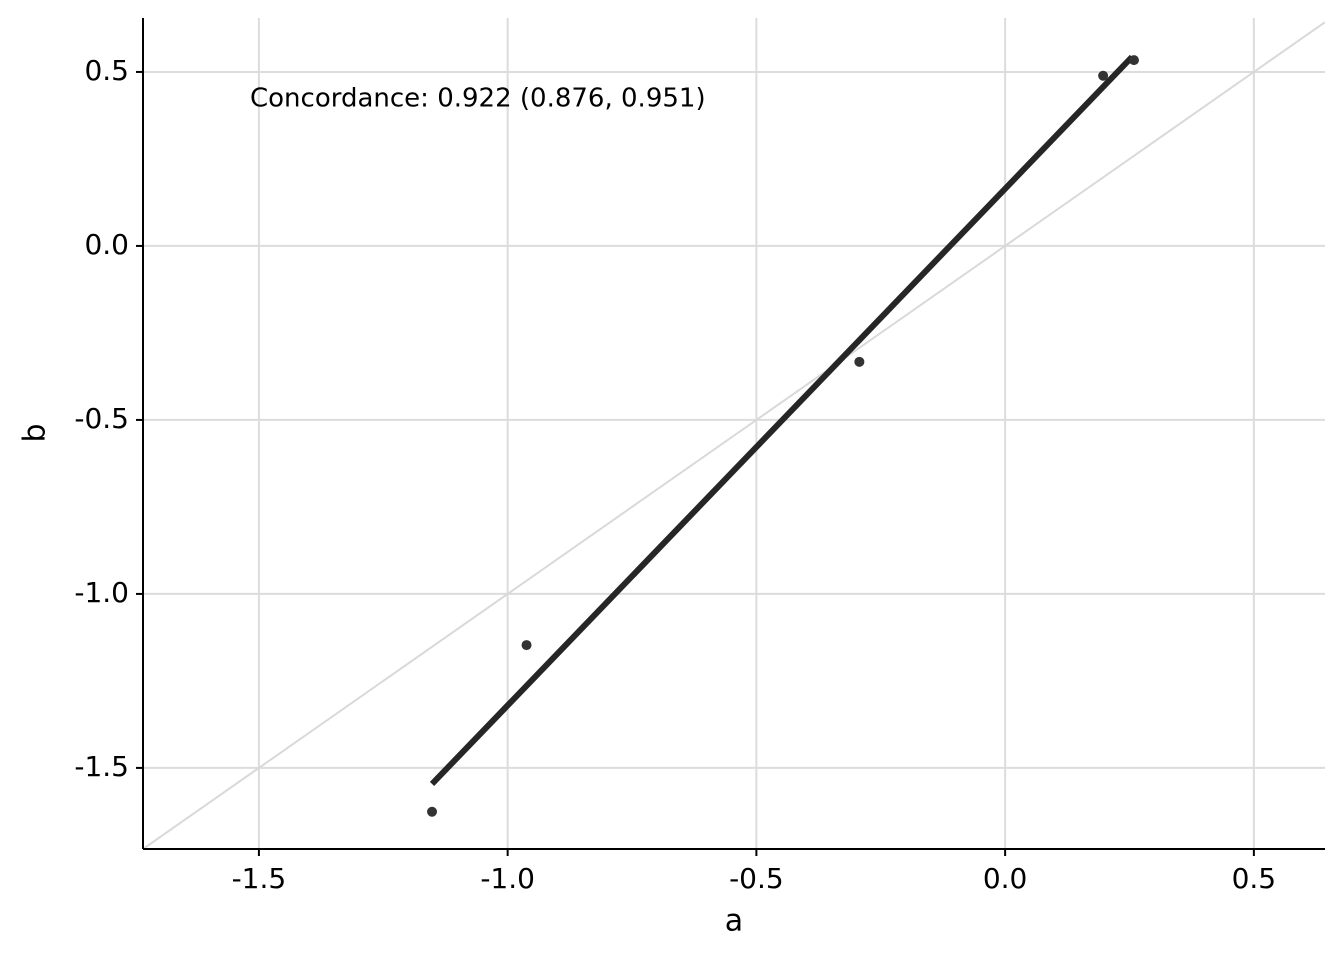 This screenshot has width=1344, height=960. What do you see at coordinates (478, 99) in the screenshot?
I see `annotation: Concordance: 0.922 (0.876, 0.951)` at bounding box center [478, 99].